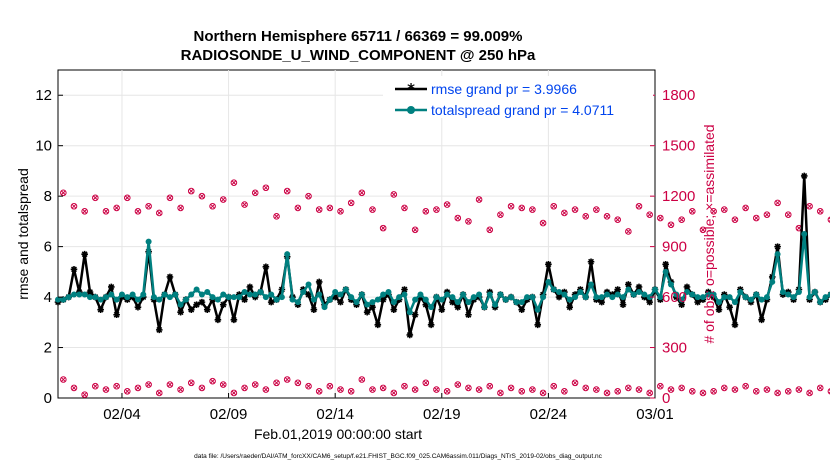  Describe the element at coordinates (358, 55) in the screenshot. I see `chart-title-line2: RADIOSONDE_U_WIND_COMPONENT @ 250 hPa` at that location.